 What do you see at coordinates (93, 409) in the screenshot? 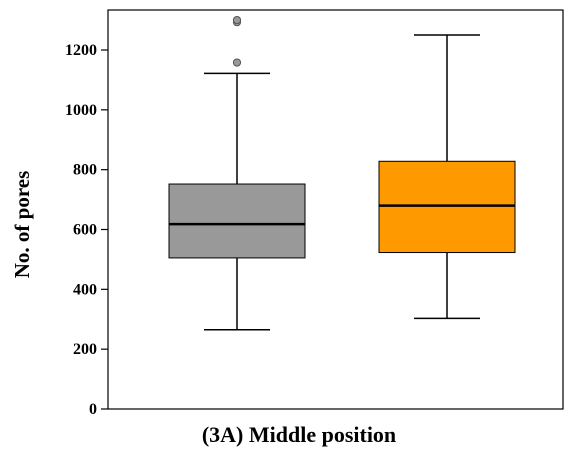
I see `y-tick-label: 0` at bounding box center [93, 409].